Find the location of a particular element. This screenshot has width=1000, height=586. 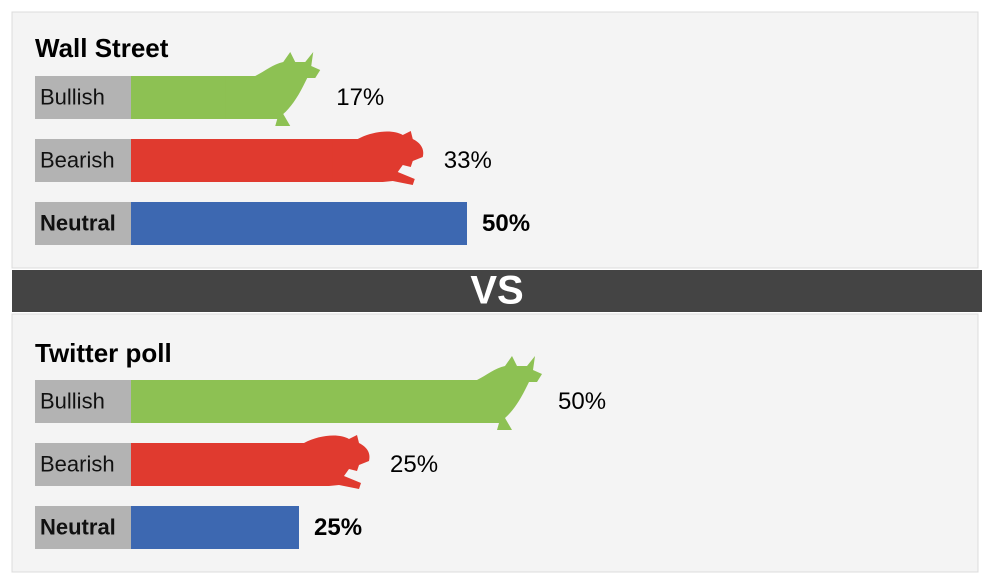

divider-text: VS is located at coordinates (496, 291).